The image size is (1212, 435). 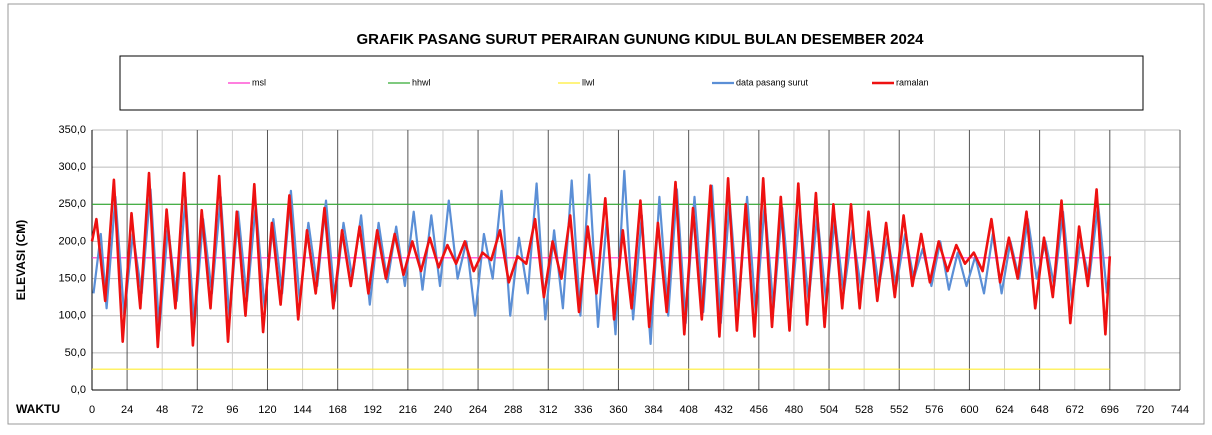 I want to click on x-tick-label: 600, so click(x=969, y=410).